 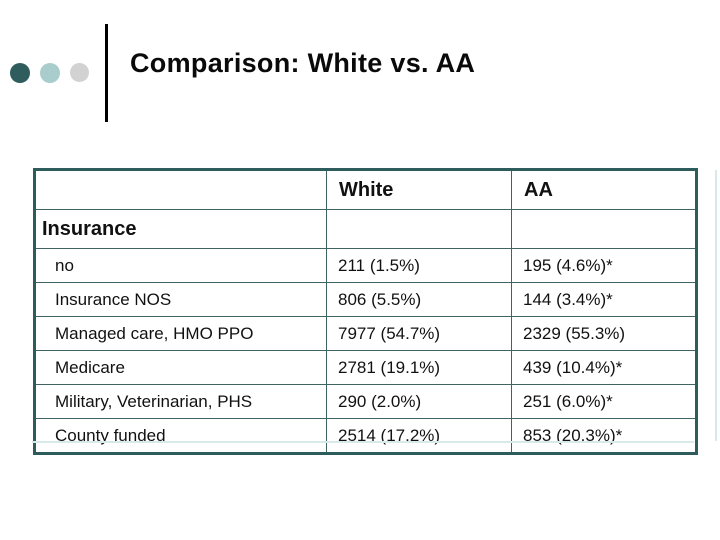 I want to click on row-label: Managed care, HMO PPO, so click(x=180, y=333).